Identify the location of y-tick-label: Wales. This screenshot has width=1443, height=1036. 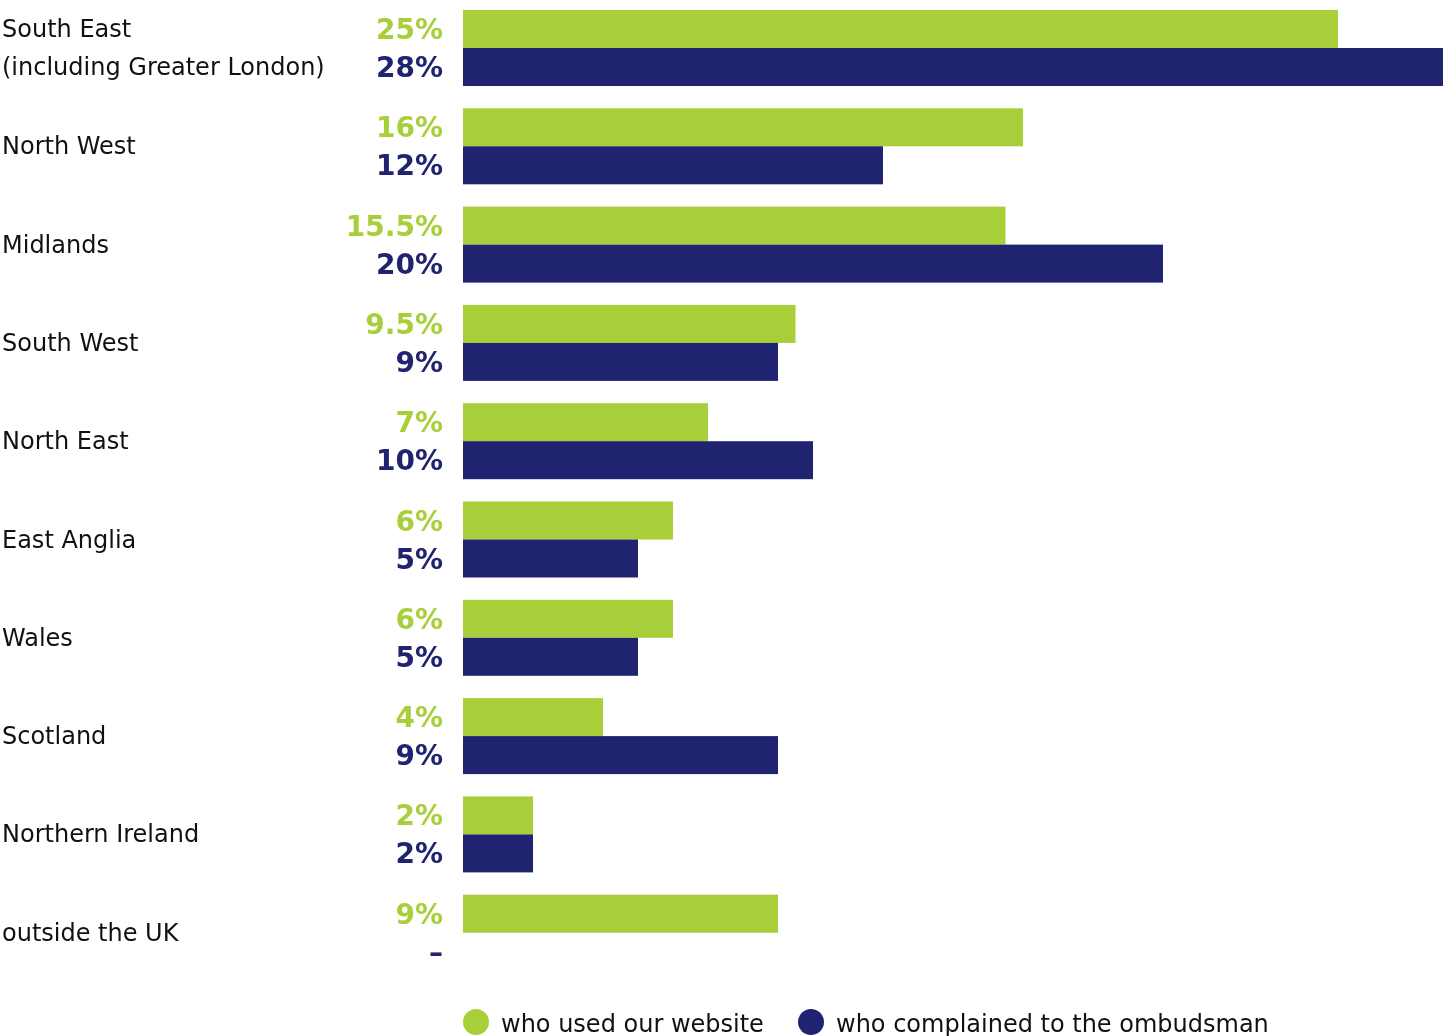
(37, 637).